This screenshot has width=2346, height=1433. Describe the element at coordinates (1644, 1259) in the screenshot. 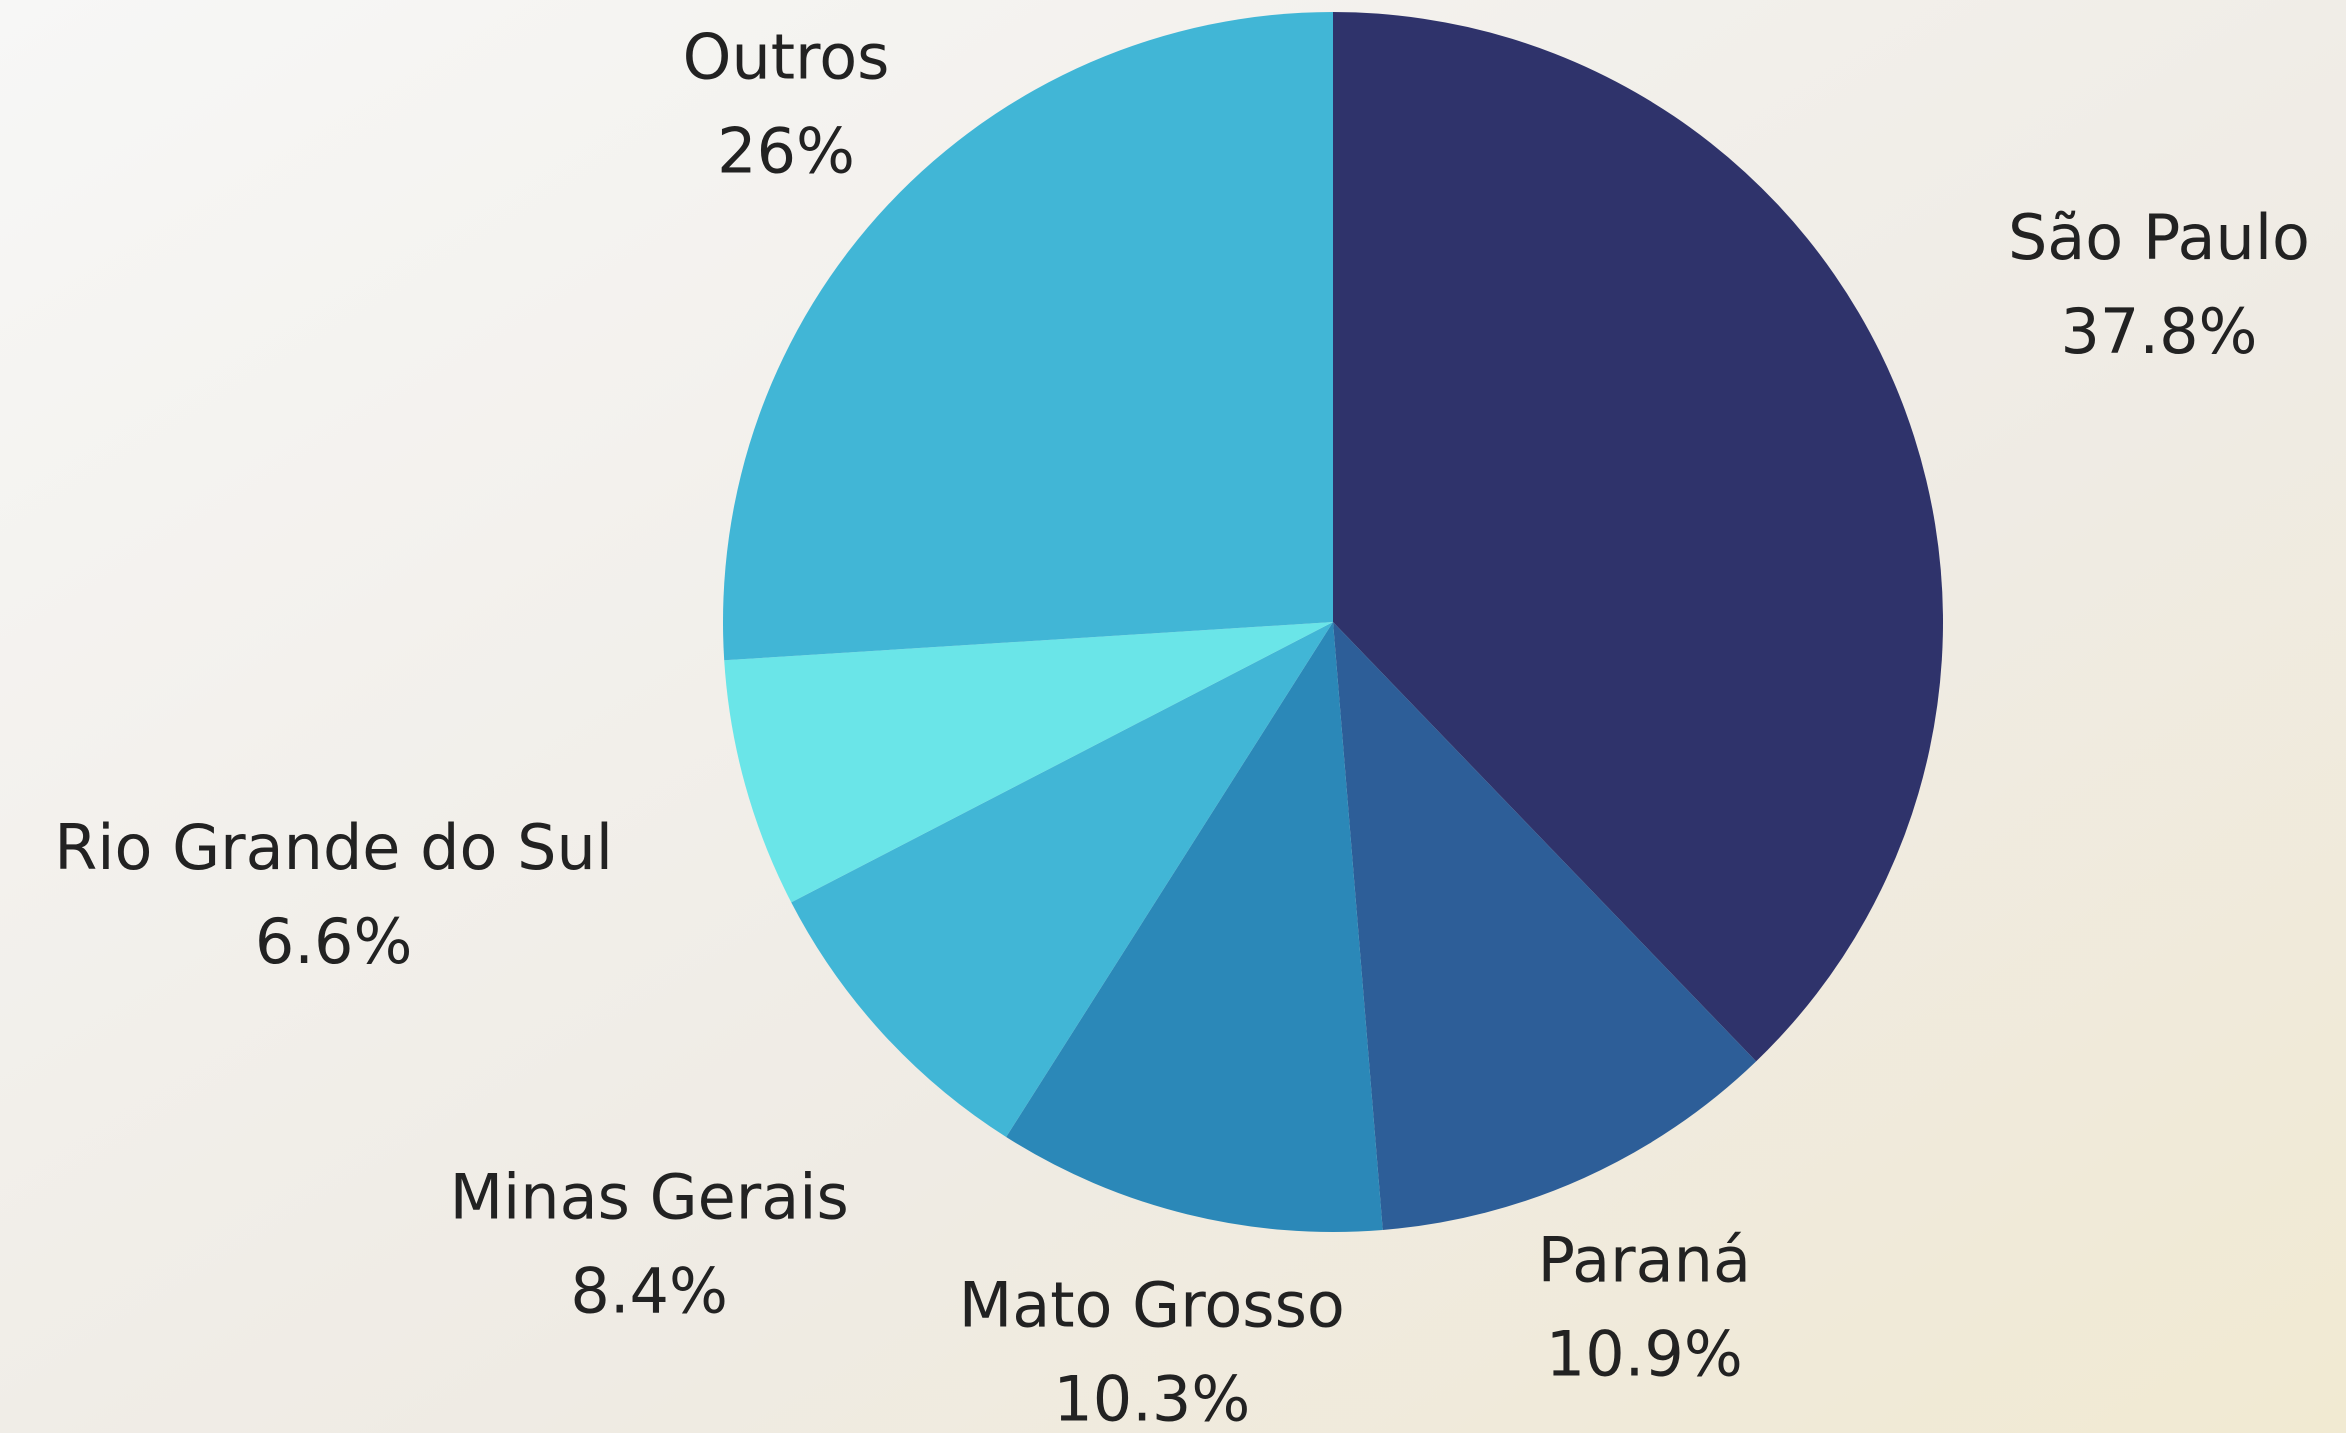

I see `slice-label: Paraná` at that location.